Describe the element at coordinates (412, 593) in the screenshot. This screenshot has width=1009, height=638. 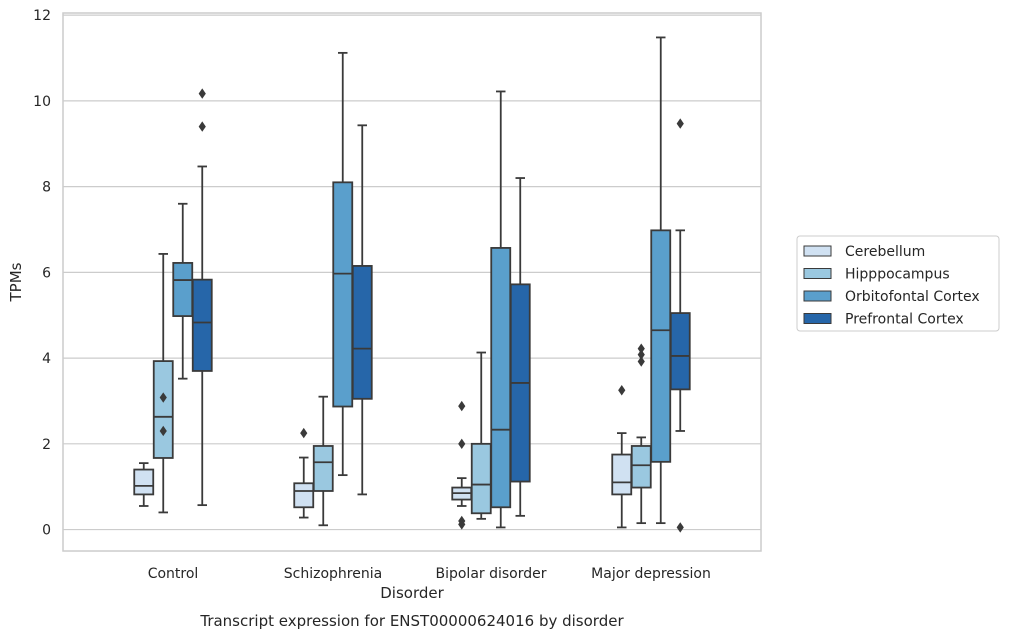
I see `x-axis-label: Disorder` at that location.